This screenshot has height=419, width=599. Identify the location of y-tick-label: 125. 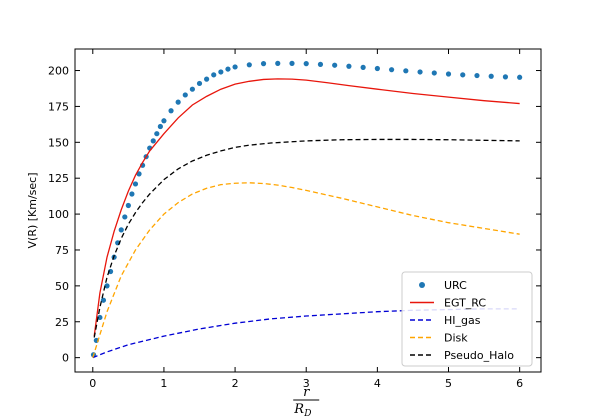
(58, 178).